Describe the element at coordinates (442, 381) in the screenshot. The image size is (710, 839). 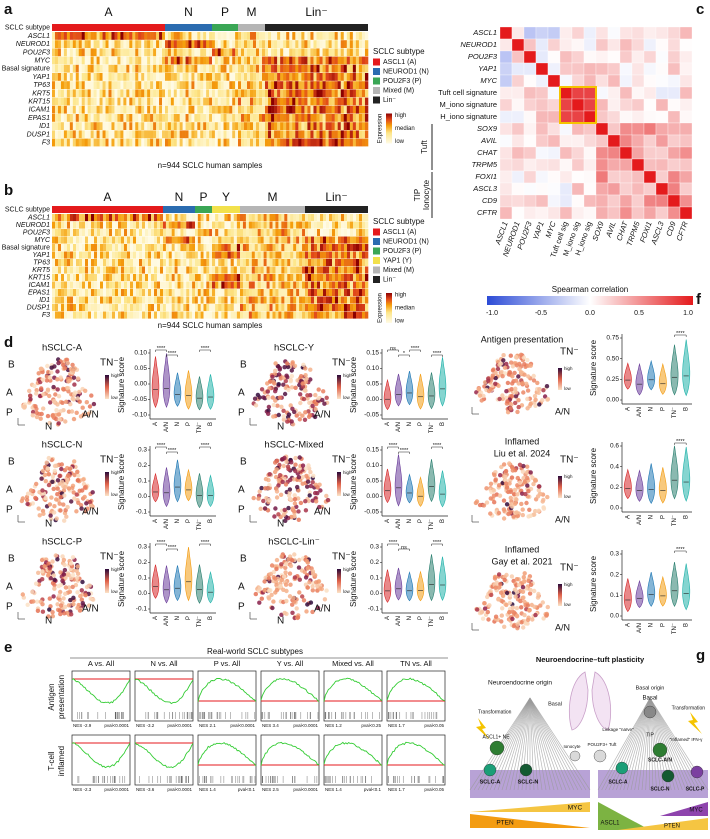
I see `violin` at that location.